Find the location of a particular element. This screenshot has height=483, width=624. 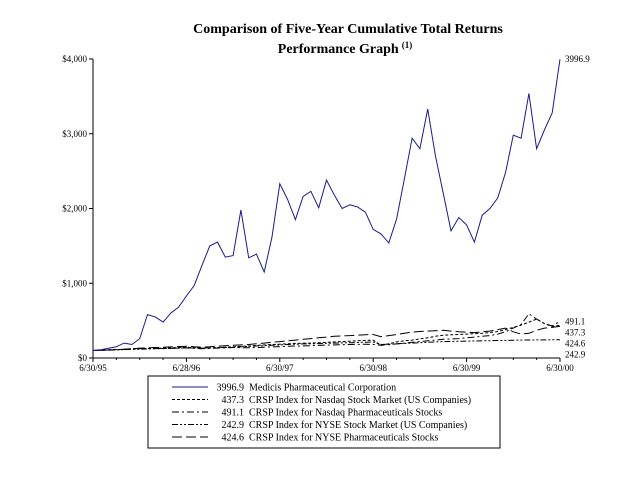

y-ticks: $0 $1,000 $2,000 $3,000 $4,000 is located at coordinates (77, 208).